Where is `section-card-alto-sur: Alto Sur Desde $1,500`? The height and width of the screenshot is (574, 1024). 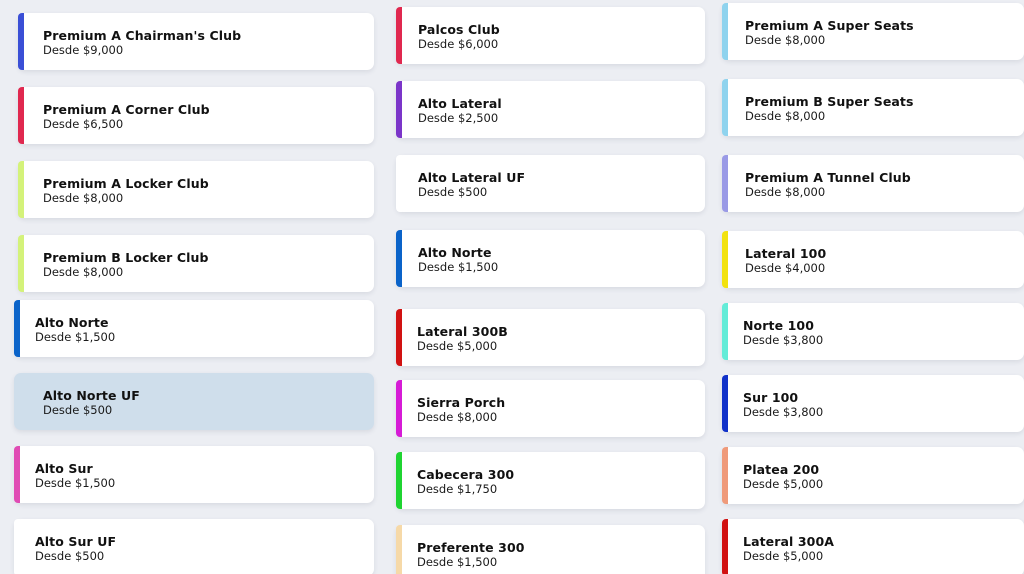
section-card-alto-sur: Alto Sur Desde $1,500 is located at coordinates (194, 474).